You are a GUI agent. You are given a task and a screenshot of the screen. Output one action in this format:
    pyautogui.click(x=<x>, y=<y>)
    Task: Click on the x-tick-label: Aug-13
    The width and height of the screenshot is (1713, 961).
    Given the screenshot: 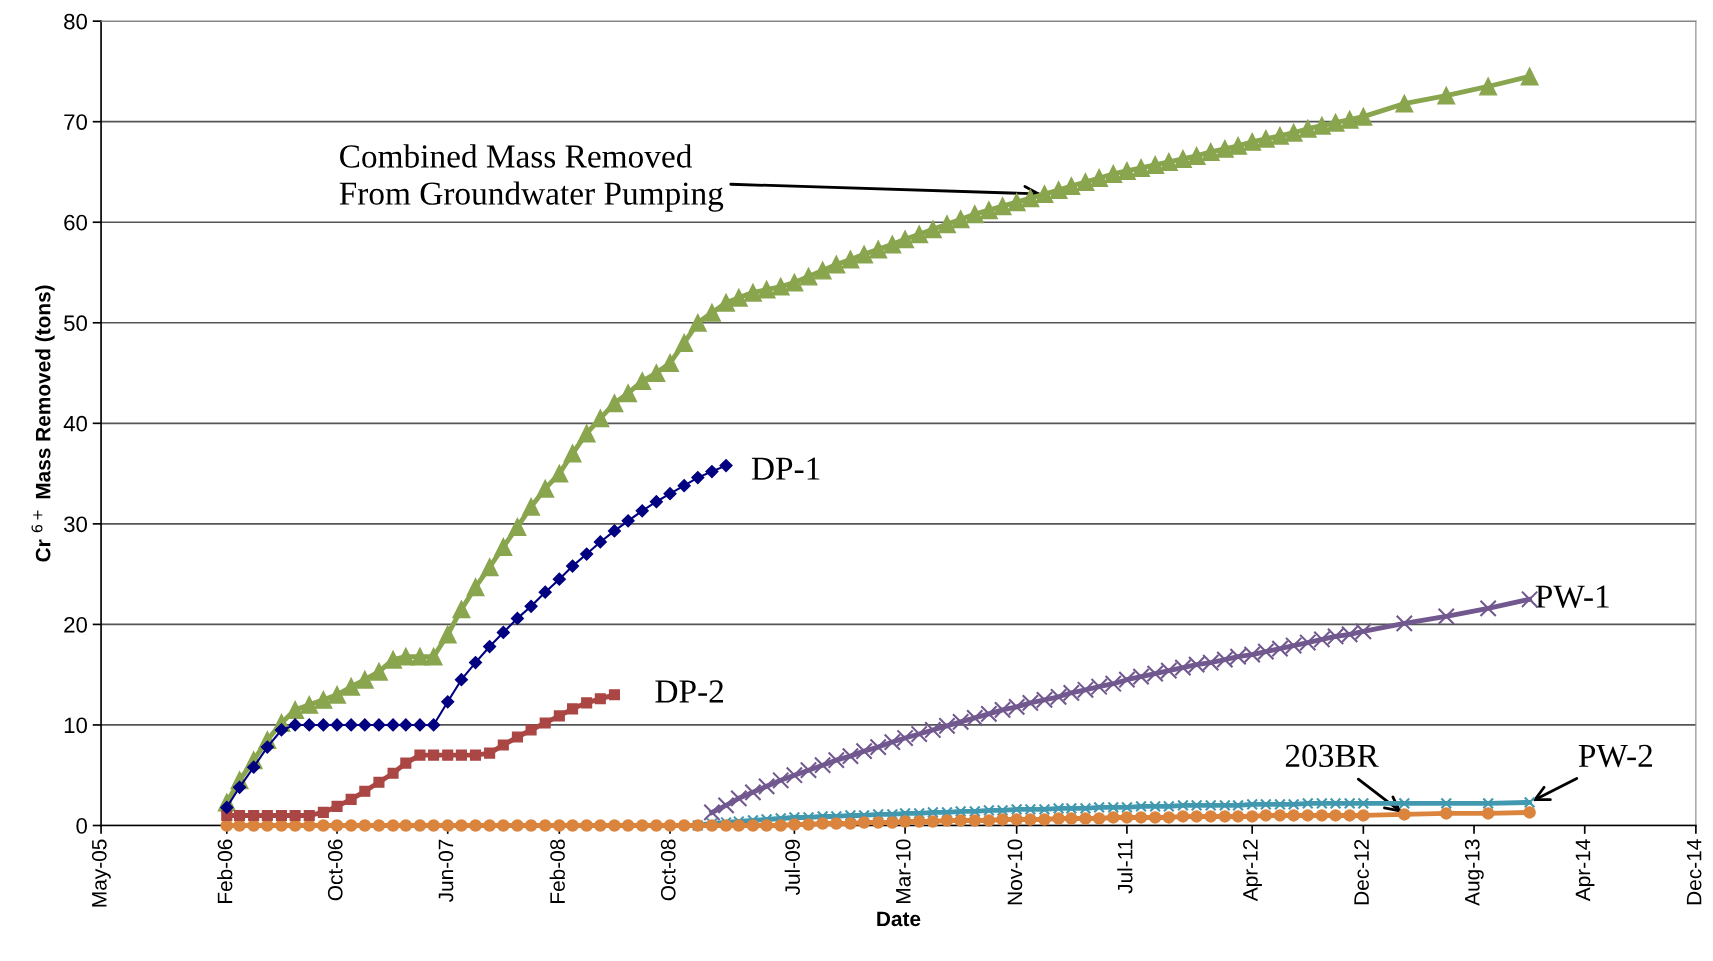 What is the action you would take?
    pyautogui.click(x=1474, y=872)
    